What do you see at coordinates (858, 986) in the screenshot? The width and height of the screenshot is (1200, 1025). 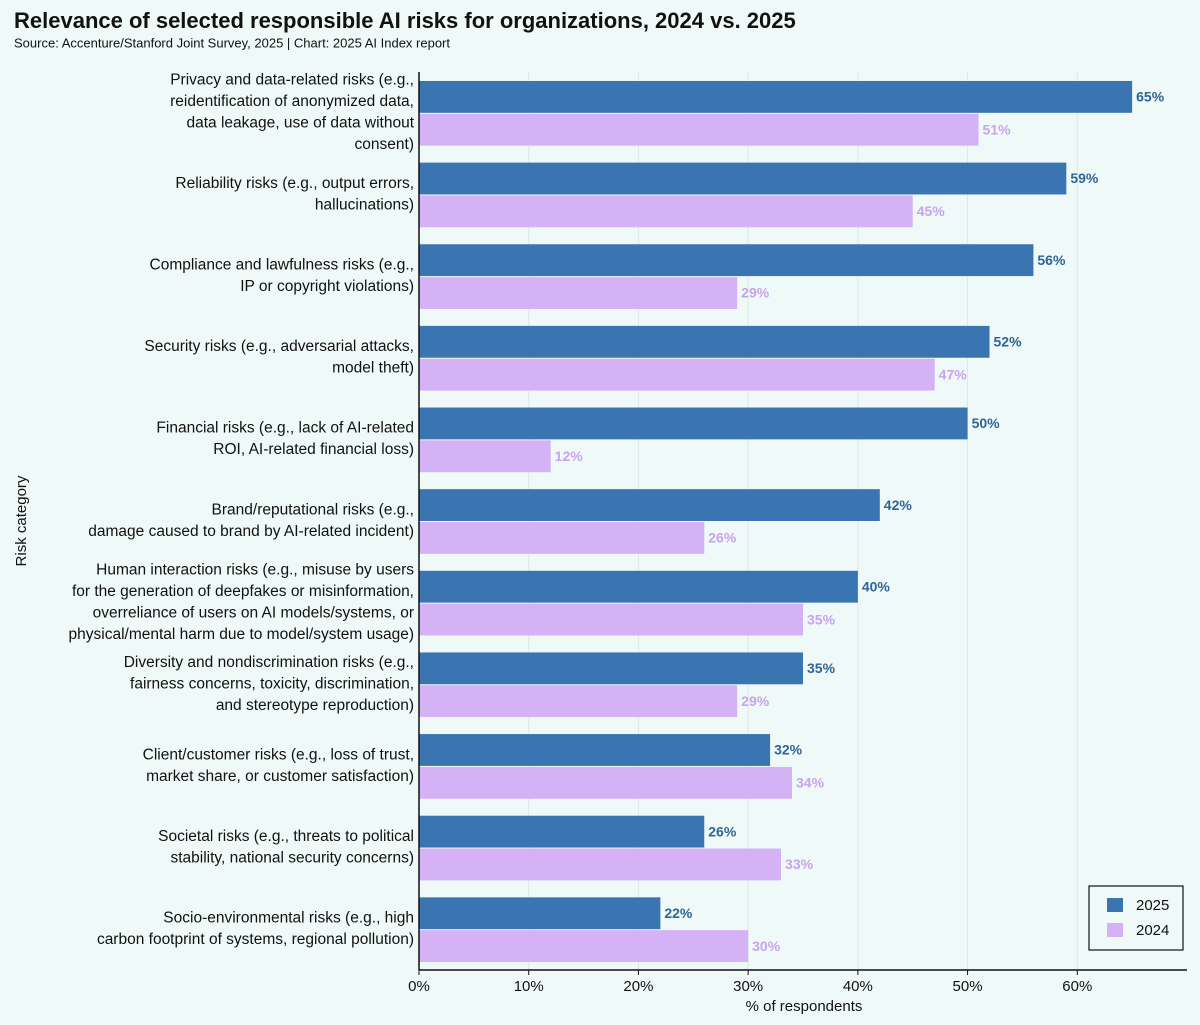 I see `x-tick-label: 40%` at bounding box center [858, 986].